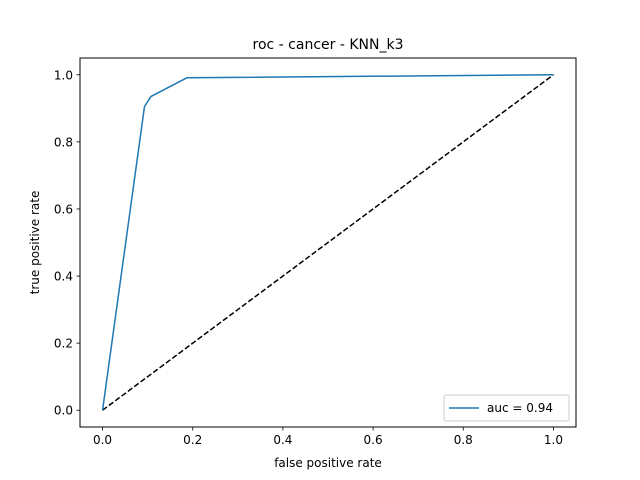  Describe the element at coordinates (463, 440) in the screenshot. I see `x-tick-label: 0.8` at that location.